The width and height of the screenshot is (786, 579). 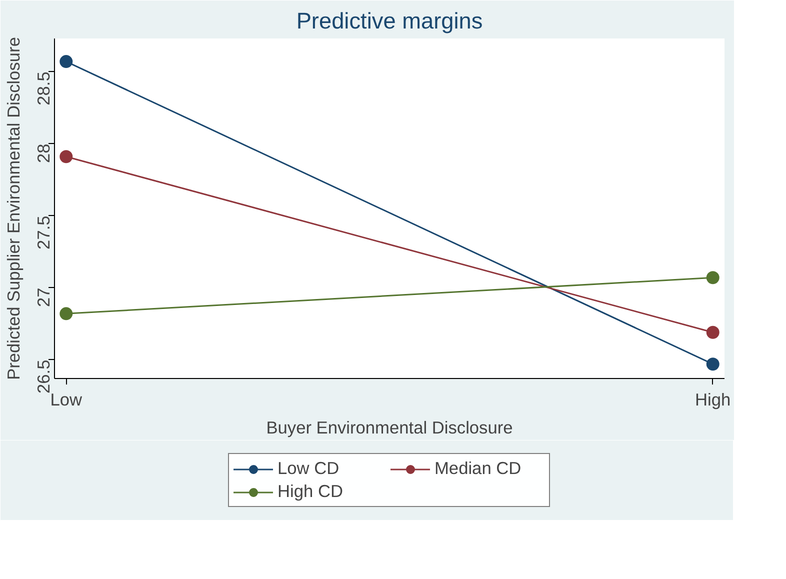 I want to click on y-tick-label: 27, so click(x=44, y=298).